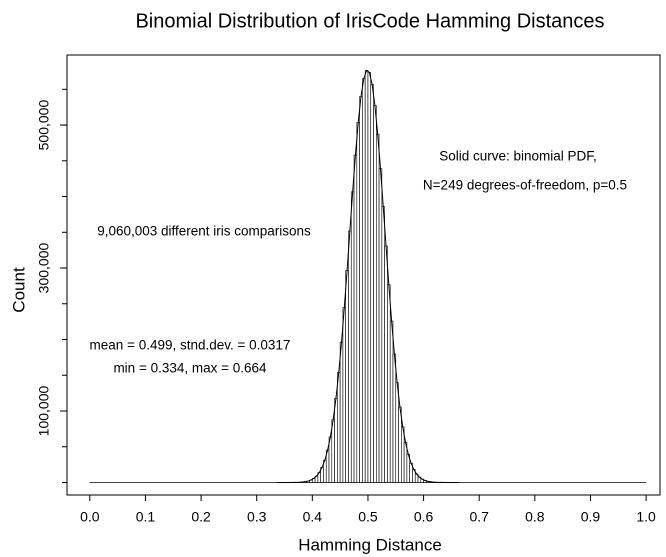  What do you see at coordinates (190, 368) in the screenshot?
I see `annotation: min = 0.334, max = 0.664` at bounding box center [190, 368].